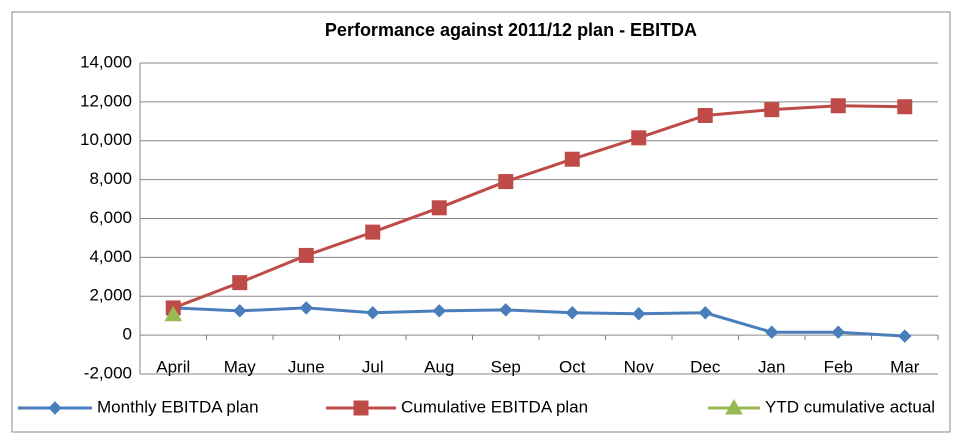  I want to click on y-tick-label: 6,000, so click(110, 217).